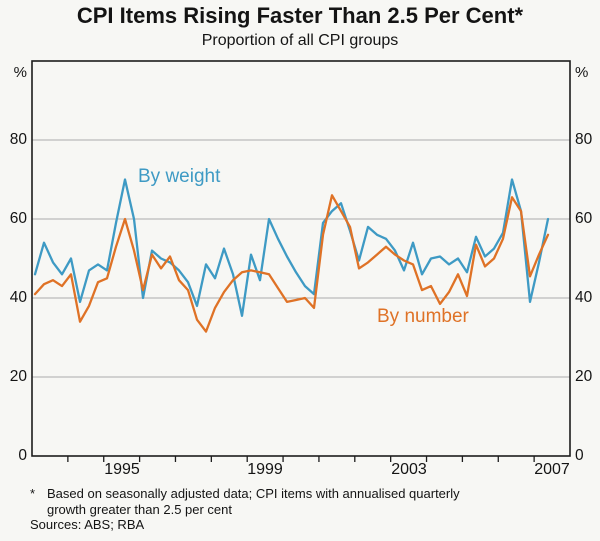 The width and height of the screenshot is (600, 541). Describe the element at coordinates (18, 376) in the screenshot. I see `y-tick-label-left-20: 20` at that location.